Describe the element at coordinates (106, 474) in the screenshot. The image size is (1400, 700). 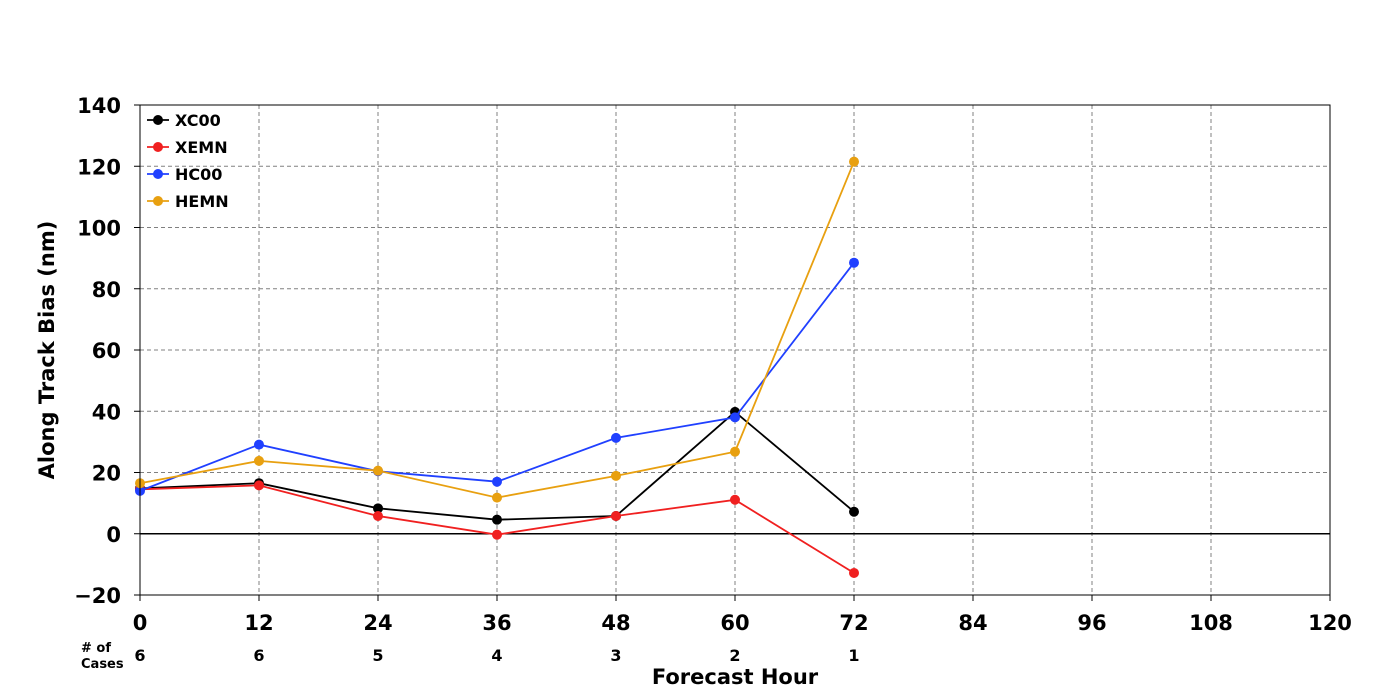
I see `y-tick-label: 20` at that location.